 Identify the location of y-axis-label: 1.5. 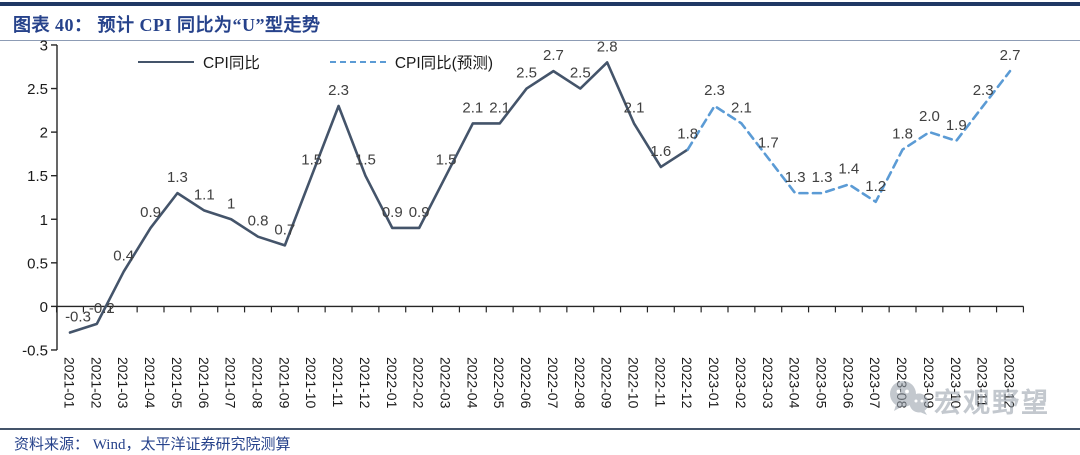
(37, 176).